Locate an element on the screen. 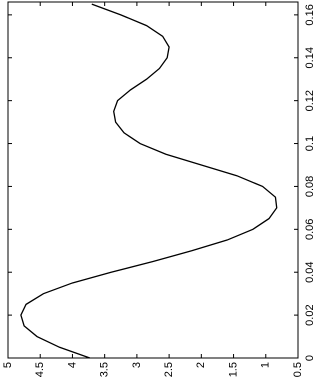  x-tick-label: 0.12 is located at coordinates (310, 100).